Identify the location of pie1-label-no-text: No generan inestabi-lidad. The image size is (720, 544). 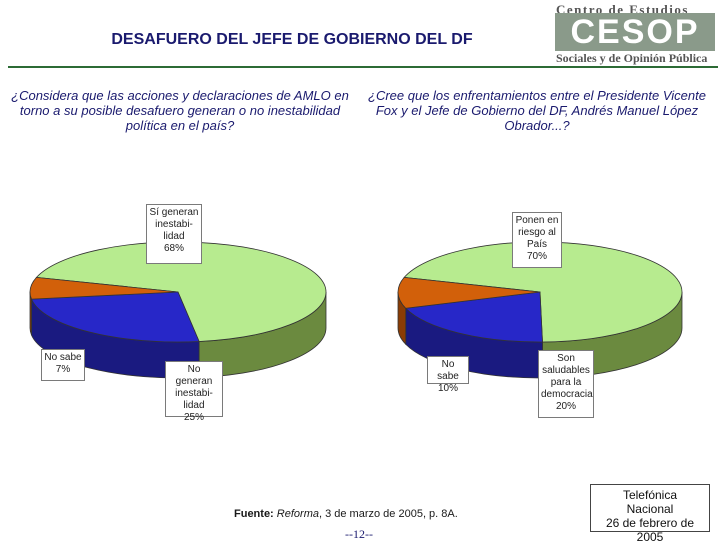
(194, 387).